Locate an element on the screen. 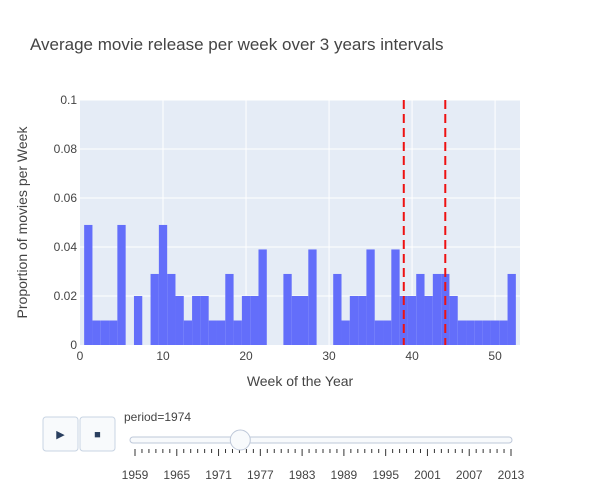 The width and height of the screenshot is (600, 500). slider-tick-label: 1971 is located at coordinates (218, 475).